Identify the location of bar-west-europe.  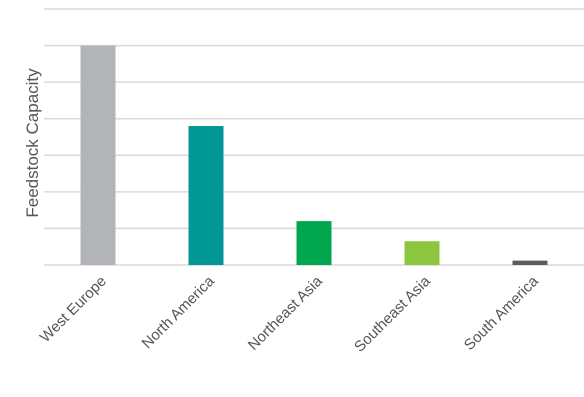
(98, 155).